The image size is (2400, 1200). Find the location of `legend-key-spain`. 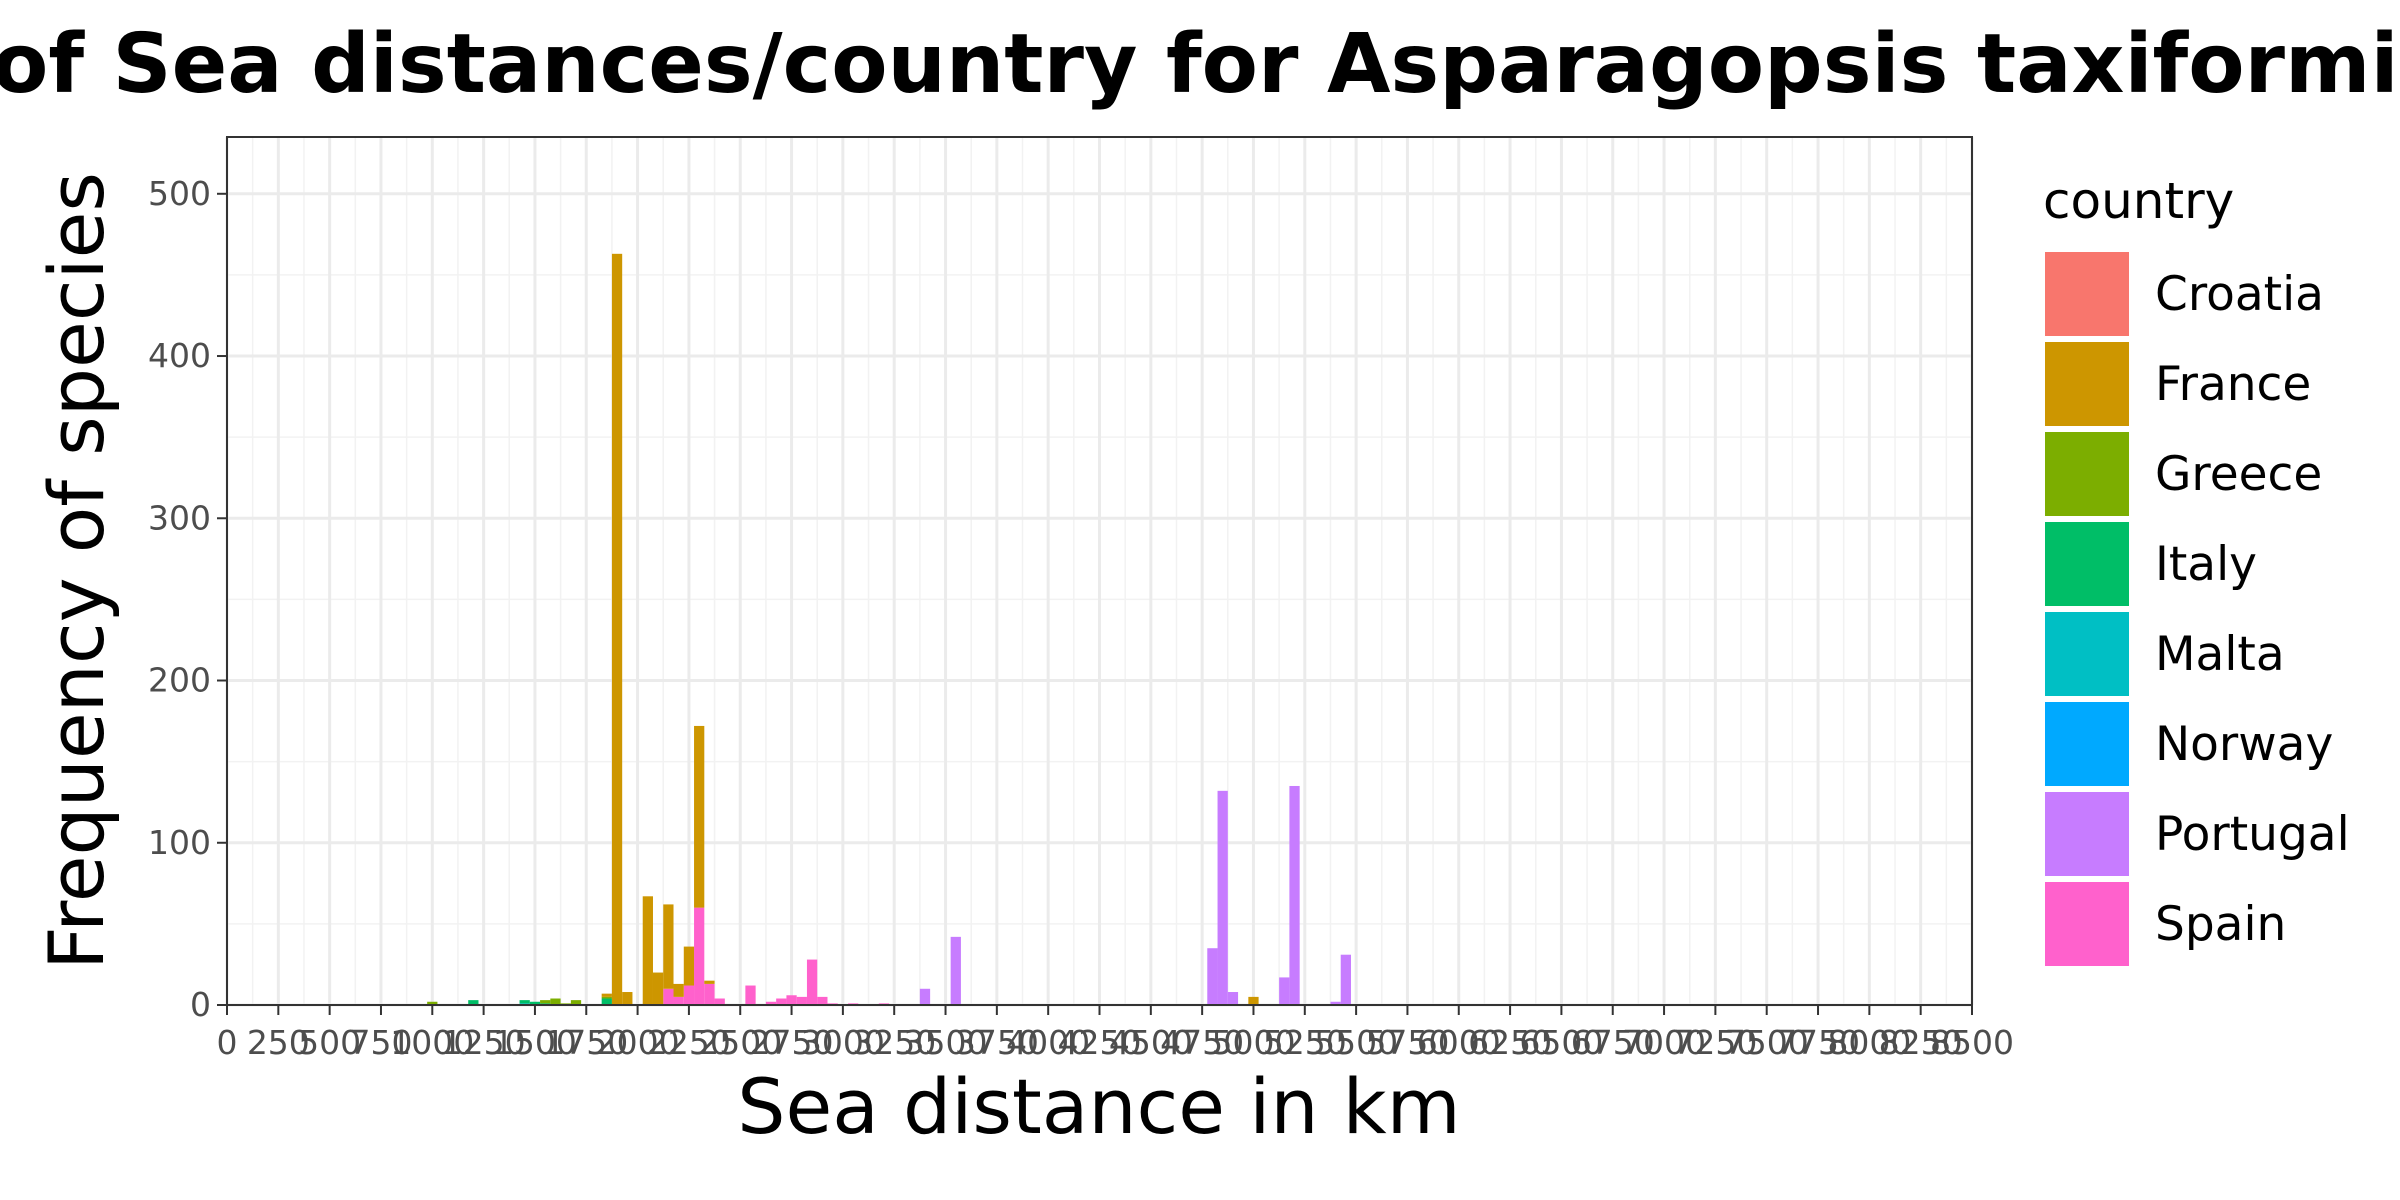

legend-key-spain is located at coordinates (2087, 924).